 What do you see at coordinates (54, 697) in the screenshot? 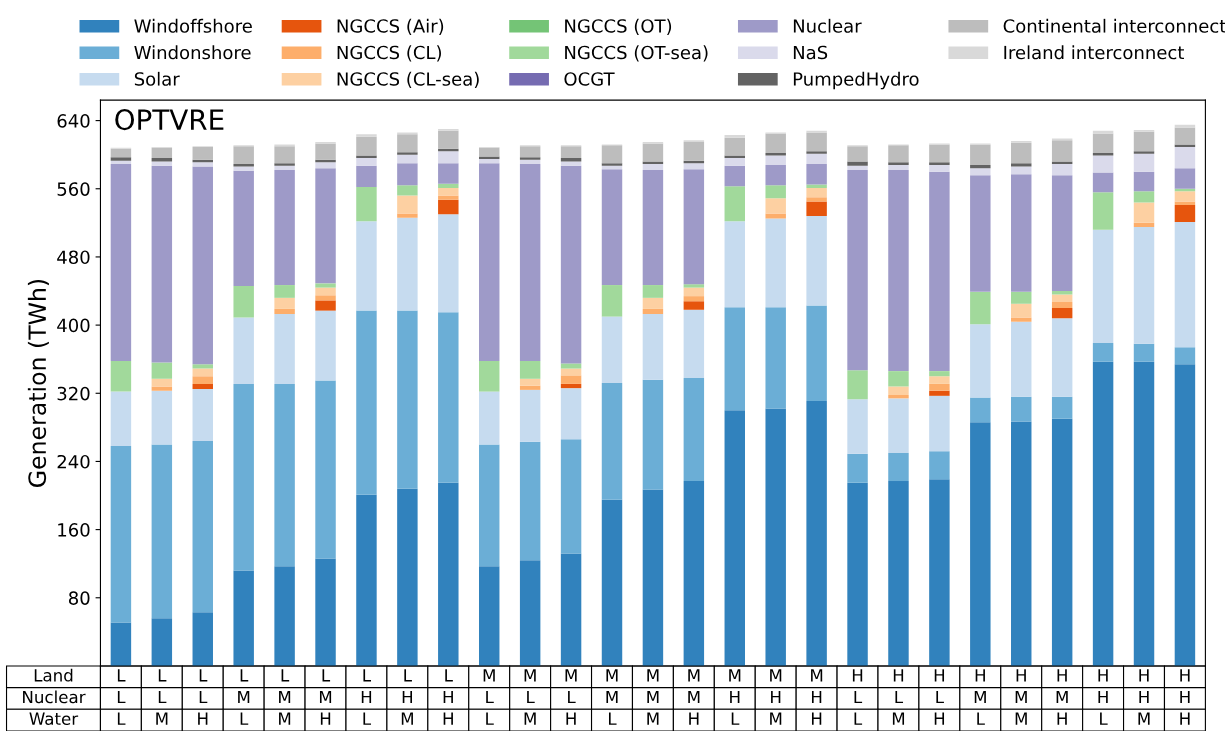
I see `text: Nuclear` at bounding box center [54, 697].